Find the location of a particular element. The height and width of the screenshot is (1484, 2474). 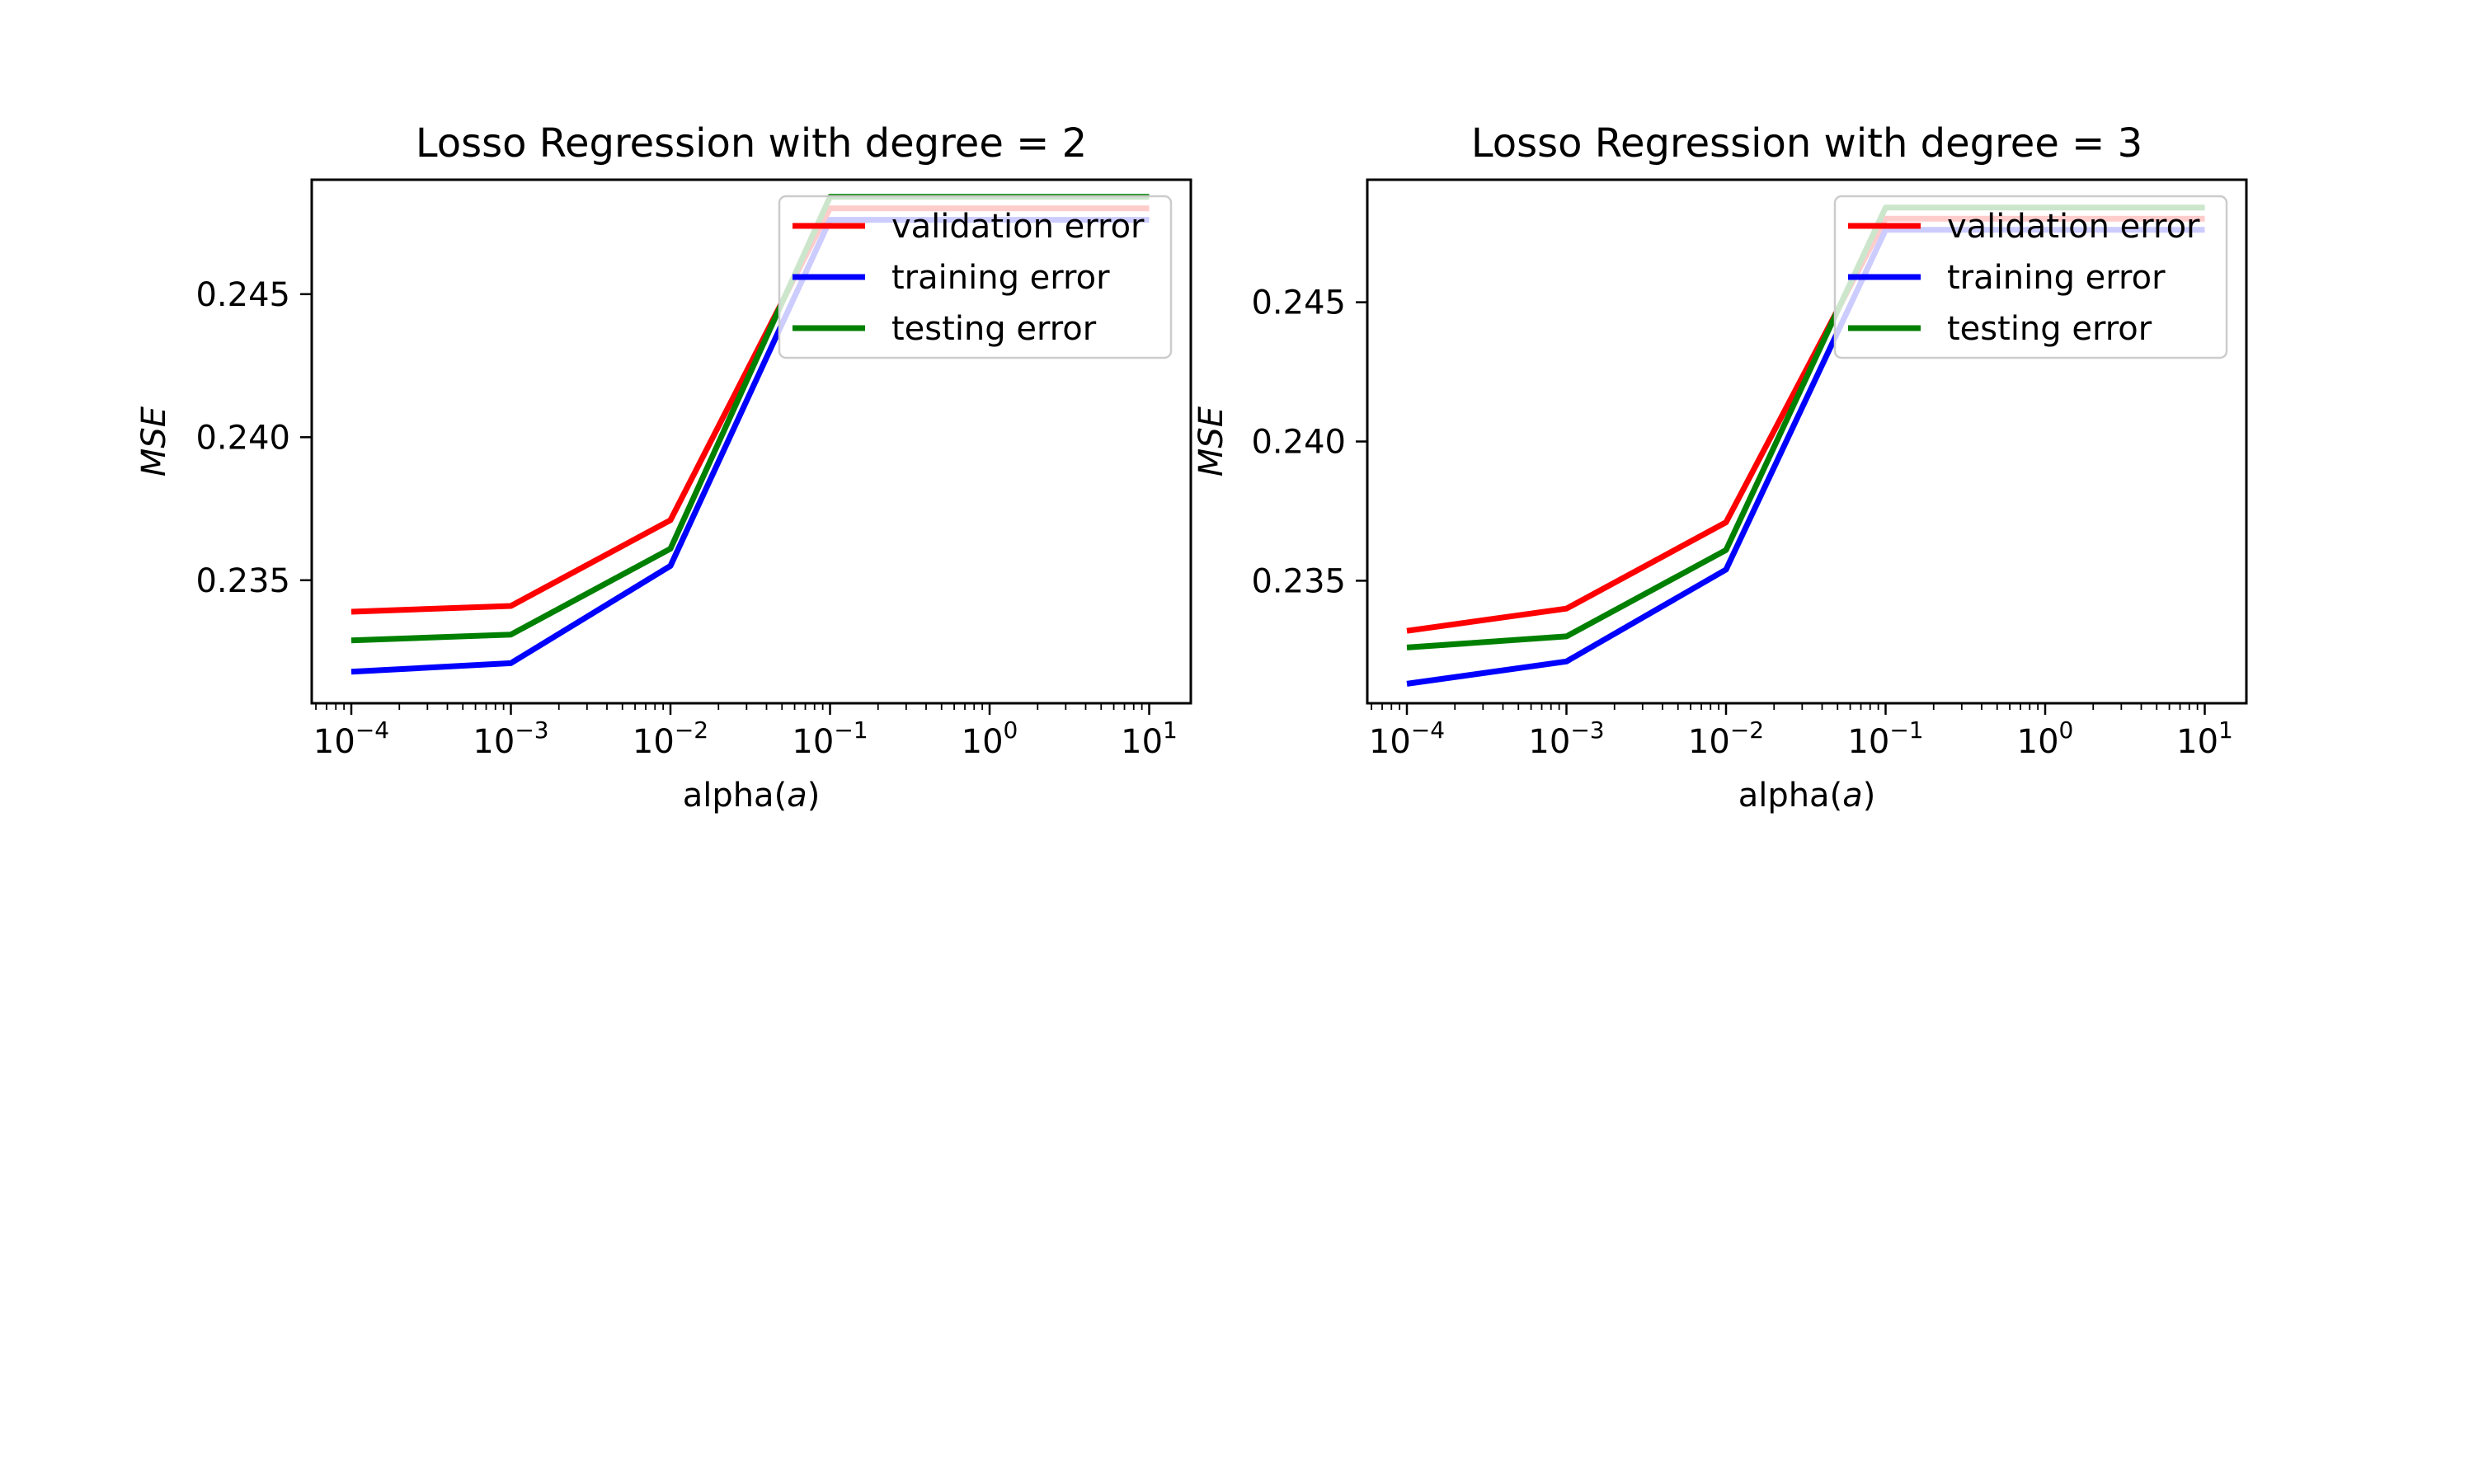

axes-frame is located at coordinates (751, 441).